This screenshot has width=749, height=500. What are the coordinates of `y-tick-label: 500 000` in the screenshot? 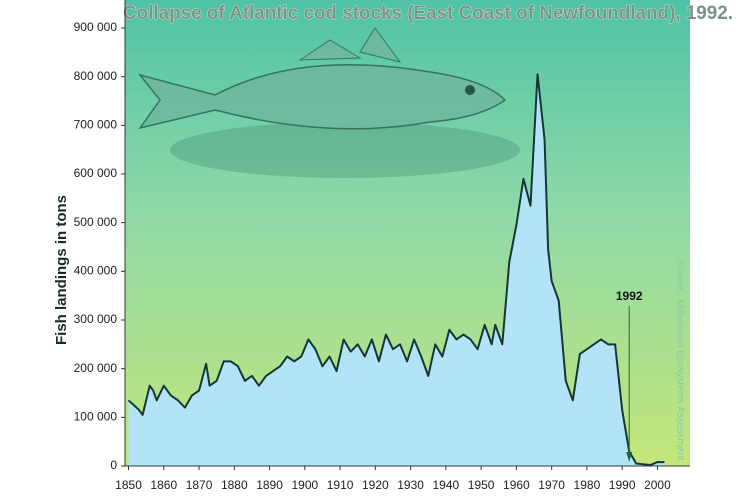 It's located at (96, 222).